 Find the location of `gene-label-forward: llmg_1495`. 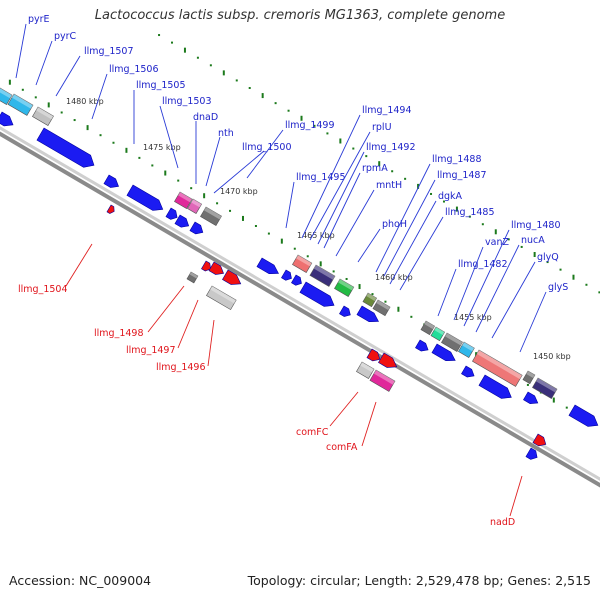

gene-label-forward: llmg_1495 is located at coordinates (321, 177).